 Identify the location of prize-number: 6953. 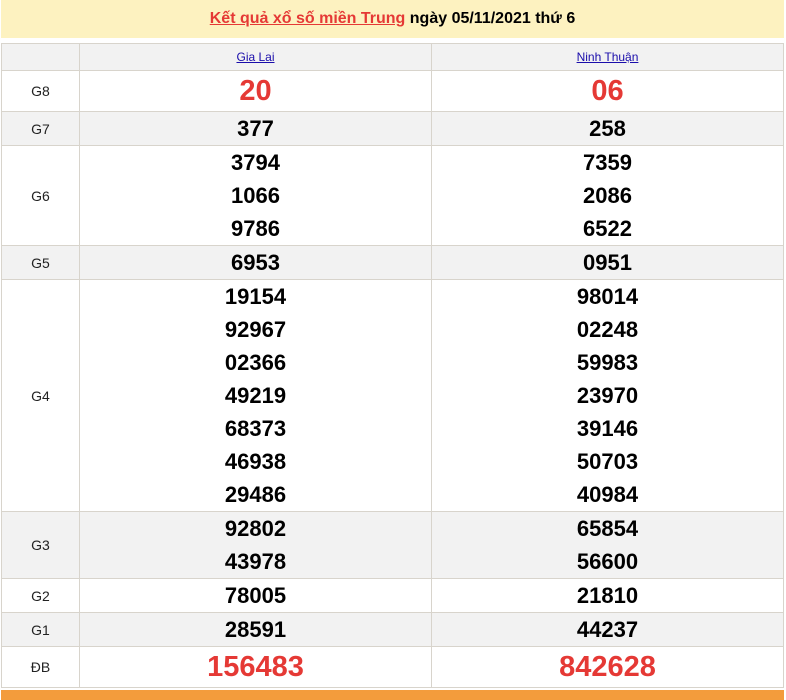
(255, 262).